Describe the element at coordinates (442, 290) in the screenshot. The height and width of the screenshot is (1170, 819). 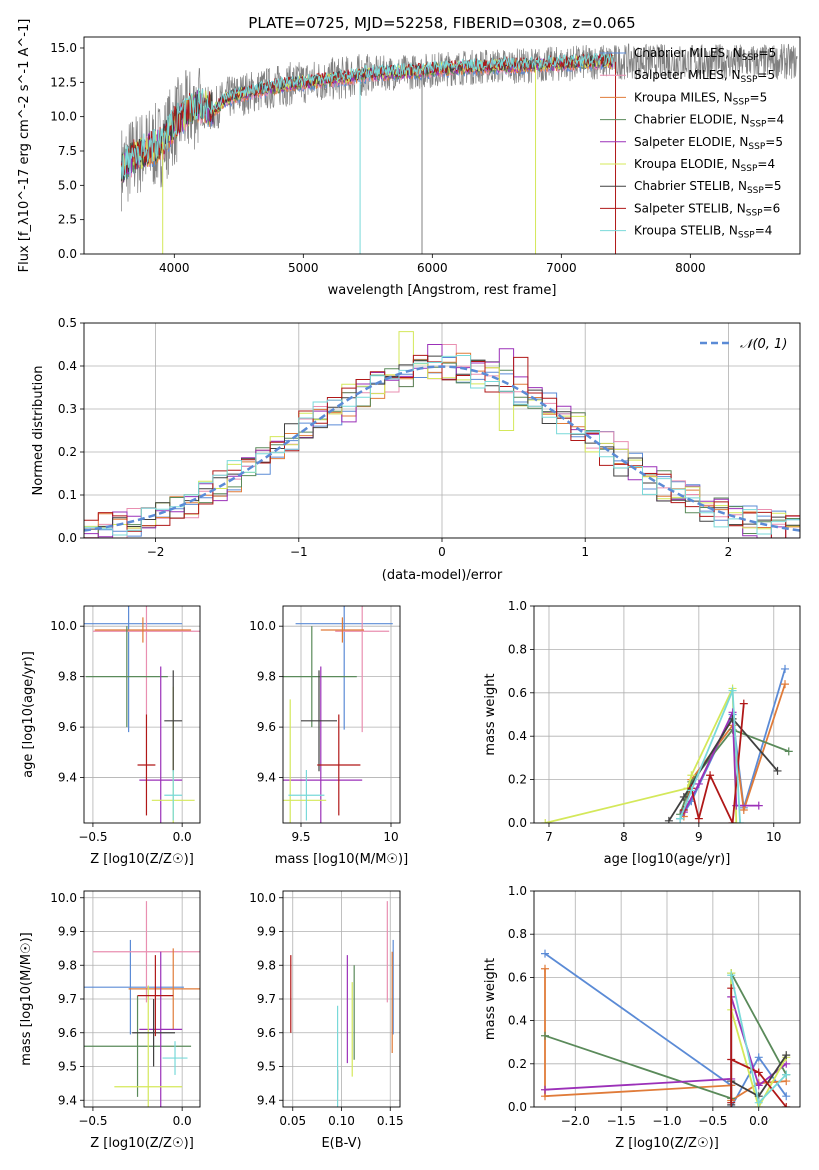
I see `x-axis-label: wavelength [Angstrom, rest frame]` at that location.